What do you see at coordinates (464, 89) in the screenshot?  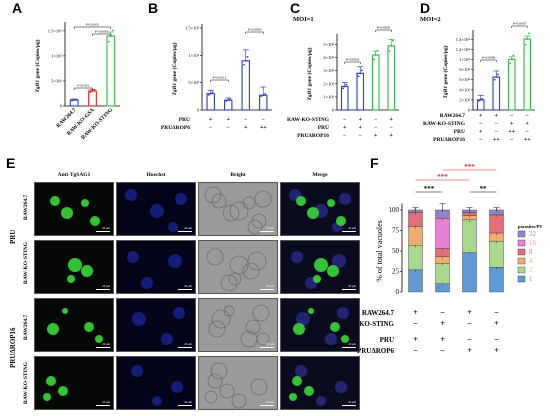 I see `y-tick-label: 4×10³` at bounding box center [464, 89].